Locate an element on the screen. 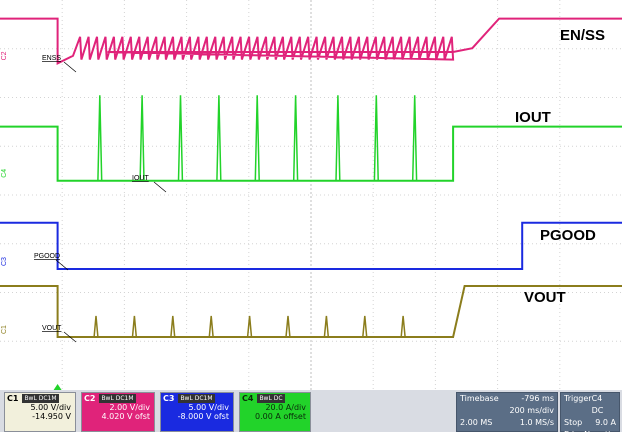 The height and width of the screenshot is (441, 622). trigger-source: C4 DC is located at coordinates (597, 404).